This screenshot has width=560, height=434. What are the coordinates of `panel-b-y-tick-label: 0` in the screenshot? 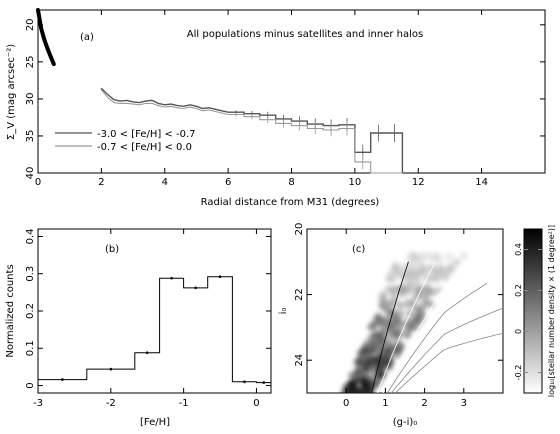 It's located at (30, 385).